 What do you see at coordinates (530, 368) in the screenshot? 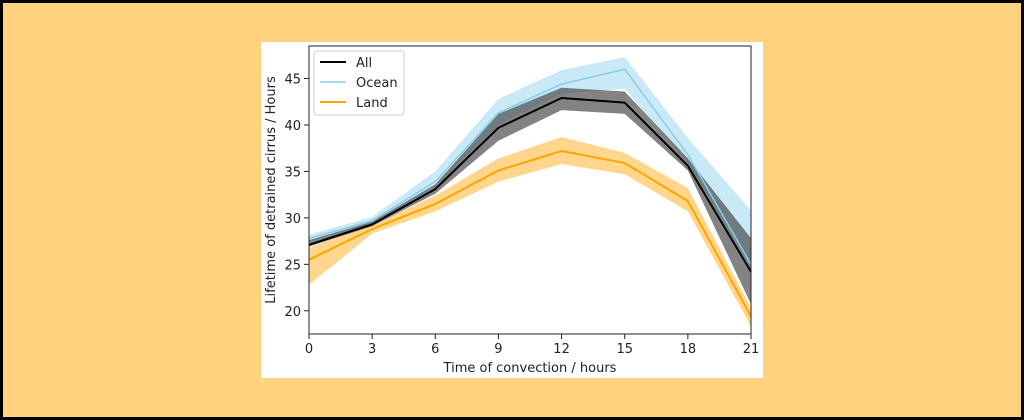
I see `x-axis-label: Time of convection / hours` at bounding box center [530, 368].